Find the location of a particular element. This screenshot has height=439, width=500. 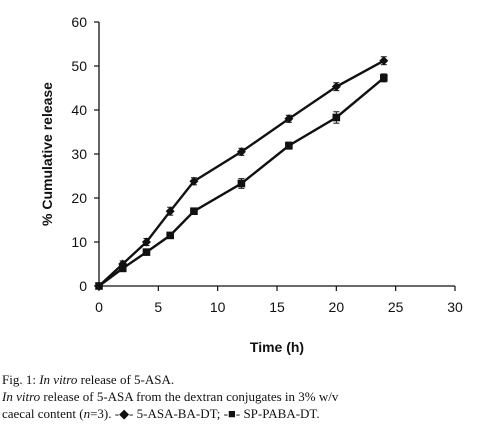

line3-start: caecal content ( is located at coordinates (43, 413).